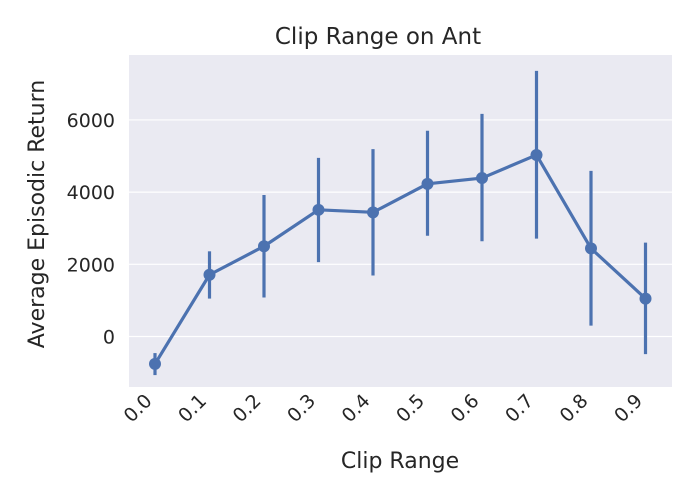  What do you see at coordinates (378, 37) in the screenshot?
I see `chart-title: Clip Range on Ant` at bounding box center [378, 37].